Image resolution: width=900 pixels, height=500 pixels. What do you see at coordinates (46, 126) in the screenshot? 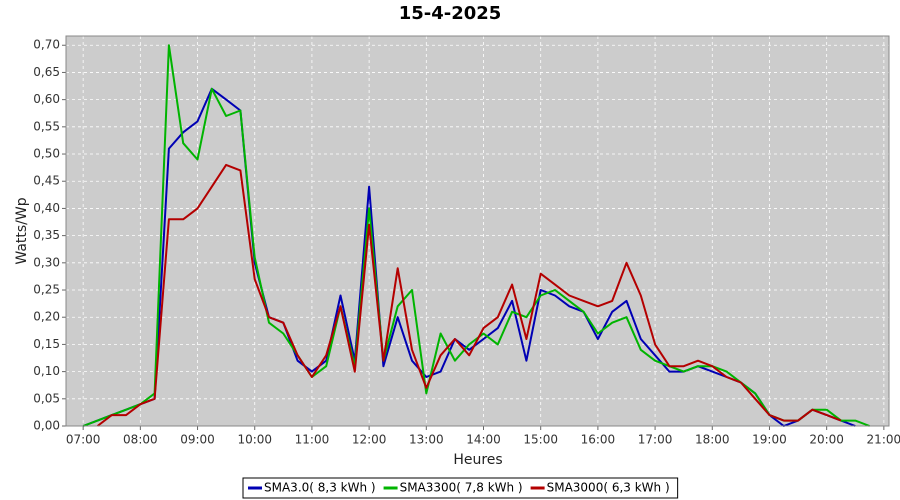
I see `y-tick-label: 0,55` at bounding box center [46, 126].